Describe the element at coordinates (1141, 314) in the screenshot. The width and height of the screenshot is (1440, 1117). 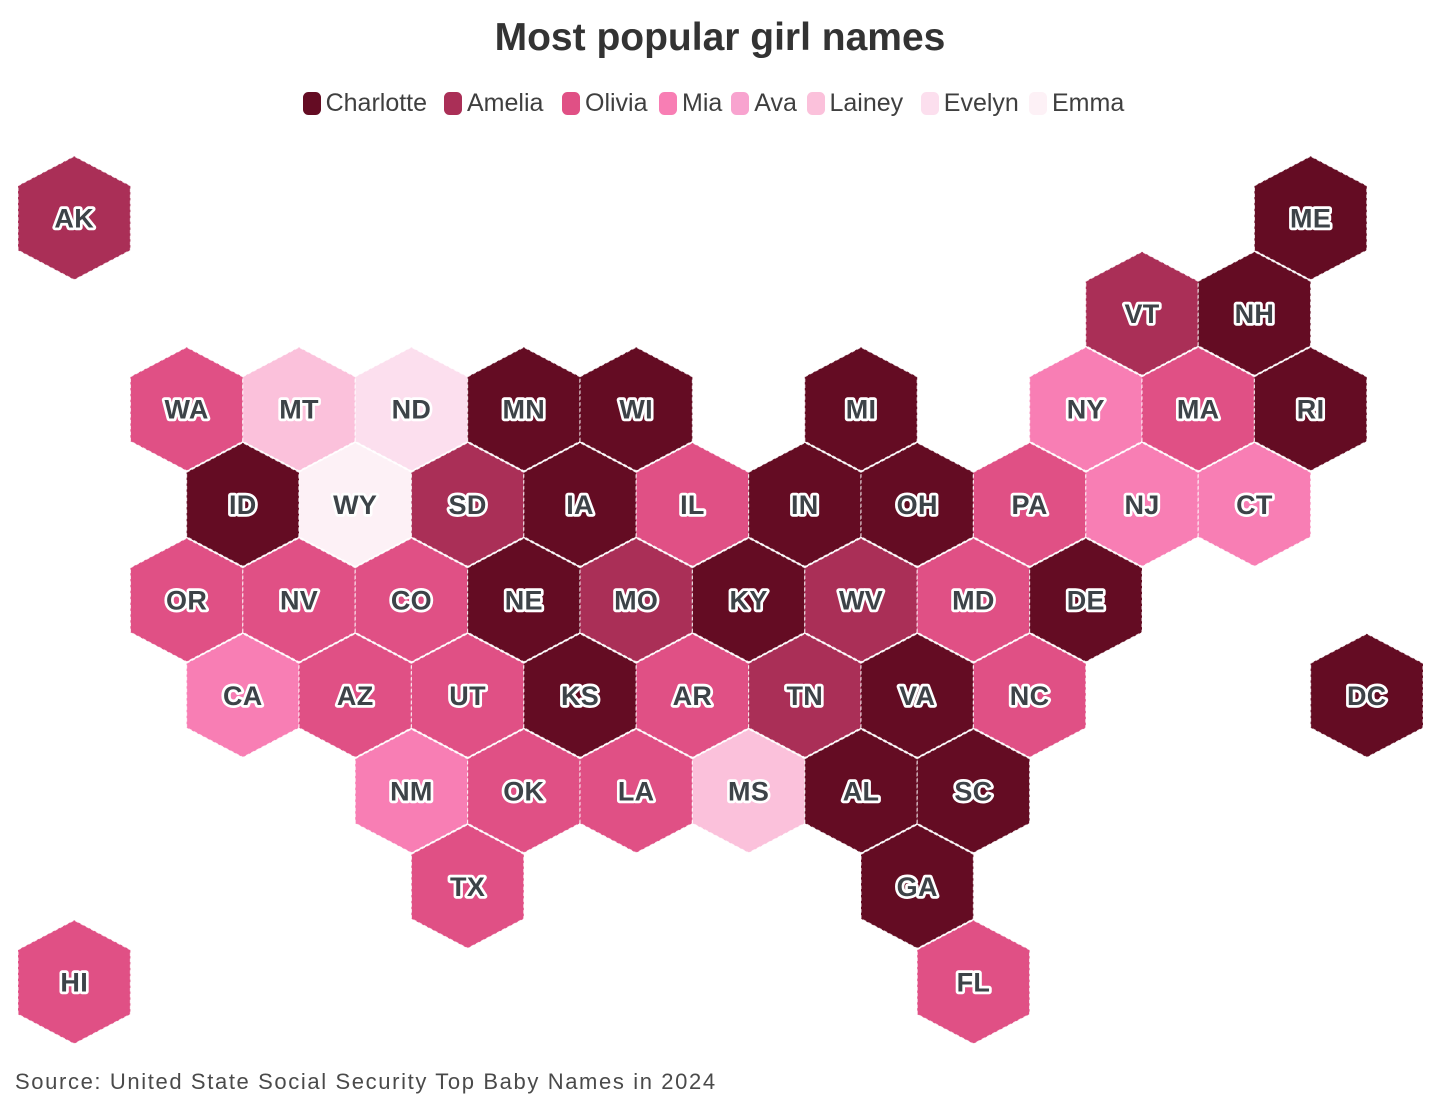
I see `svg-text: VT` at that location.